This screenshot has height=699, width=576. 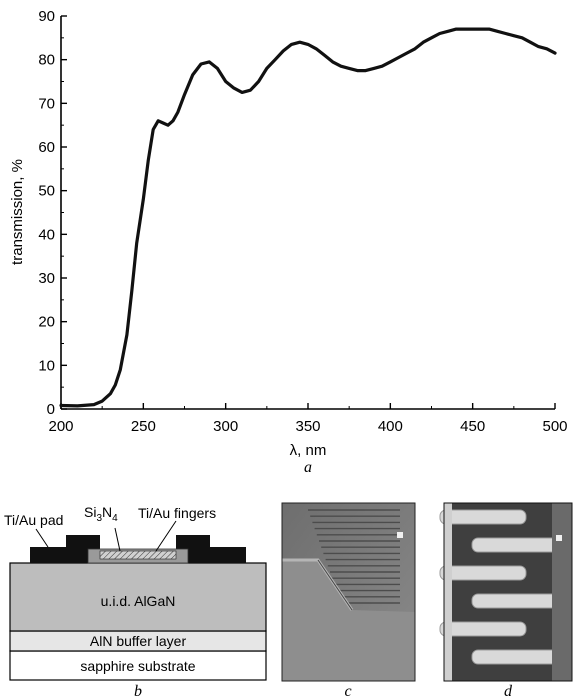 What do you see at coordinates (508, 691) in the screenshot?
I see `panel-label-d: d` at bounding box center [508, 691].